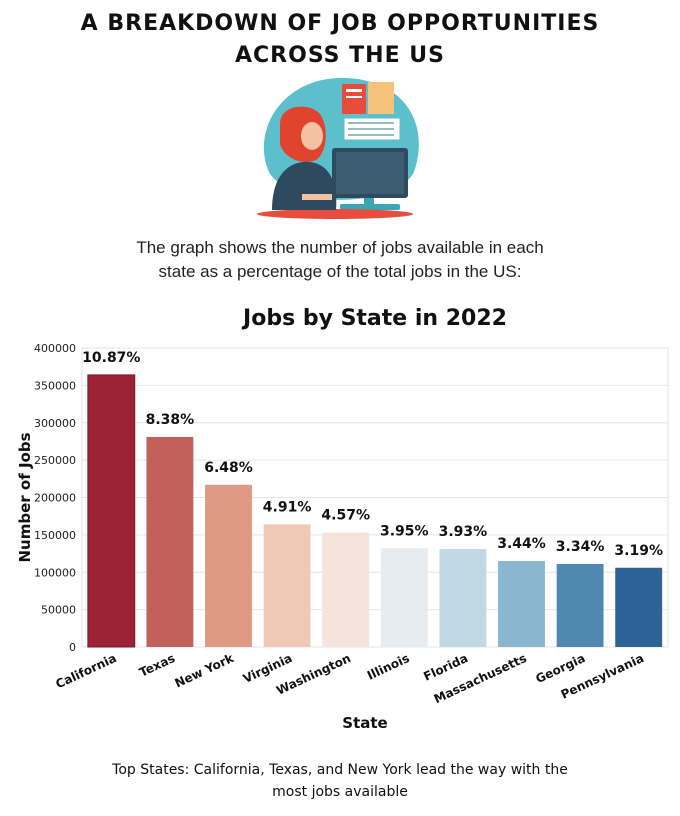 This screenshot has height=816, width=680. What do you see at coordinates (364, 723) in the screenshot?
I see `x-axis-label: State` at bounding box center [364, 723].